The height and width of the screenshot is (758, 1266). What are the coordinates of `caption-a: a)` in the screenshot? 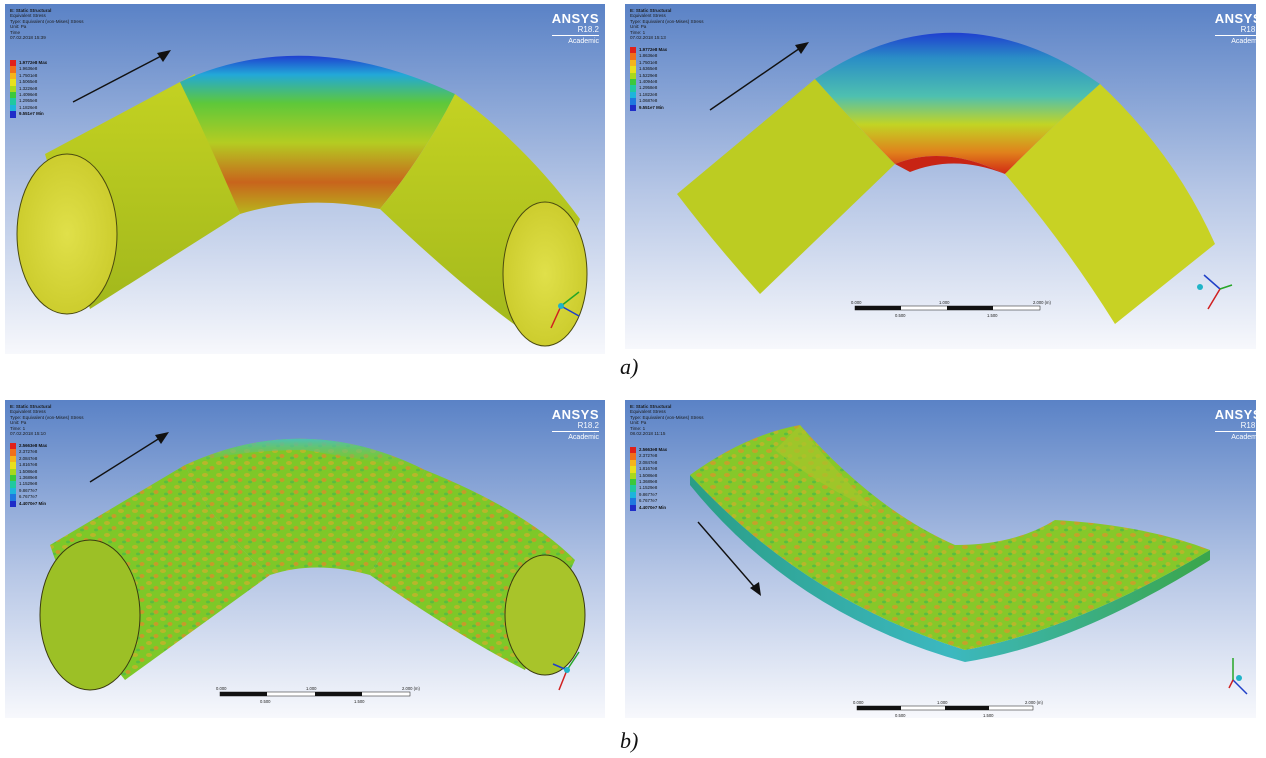 It's located at (629, 366).